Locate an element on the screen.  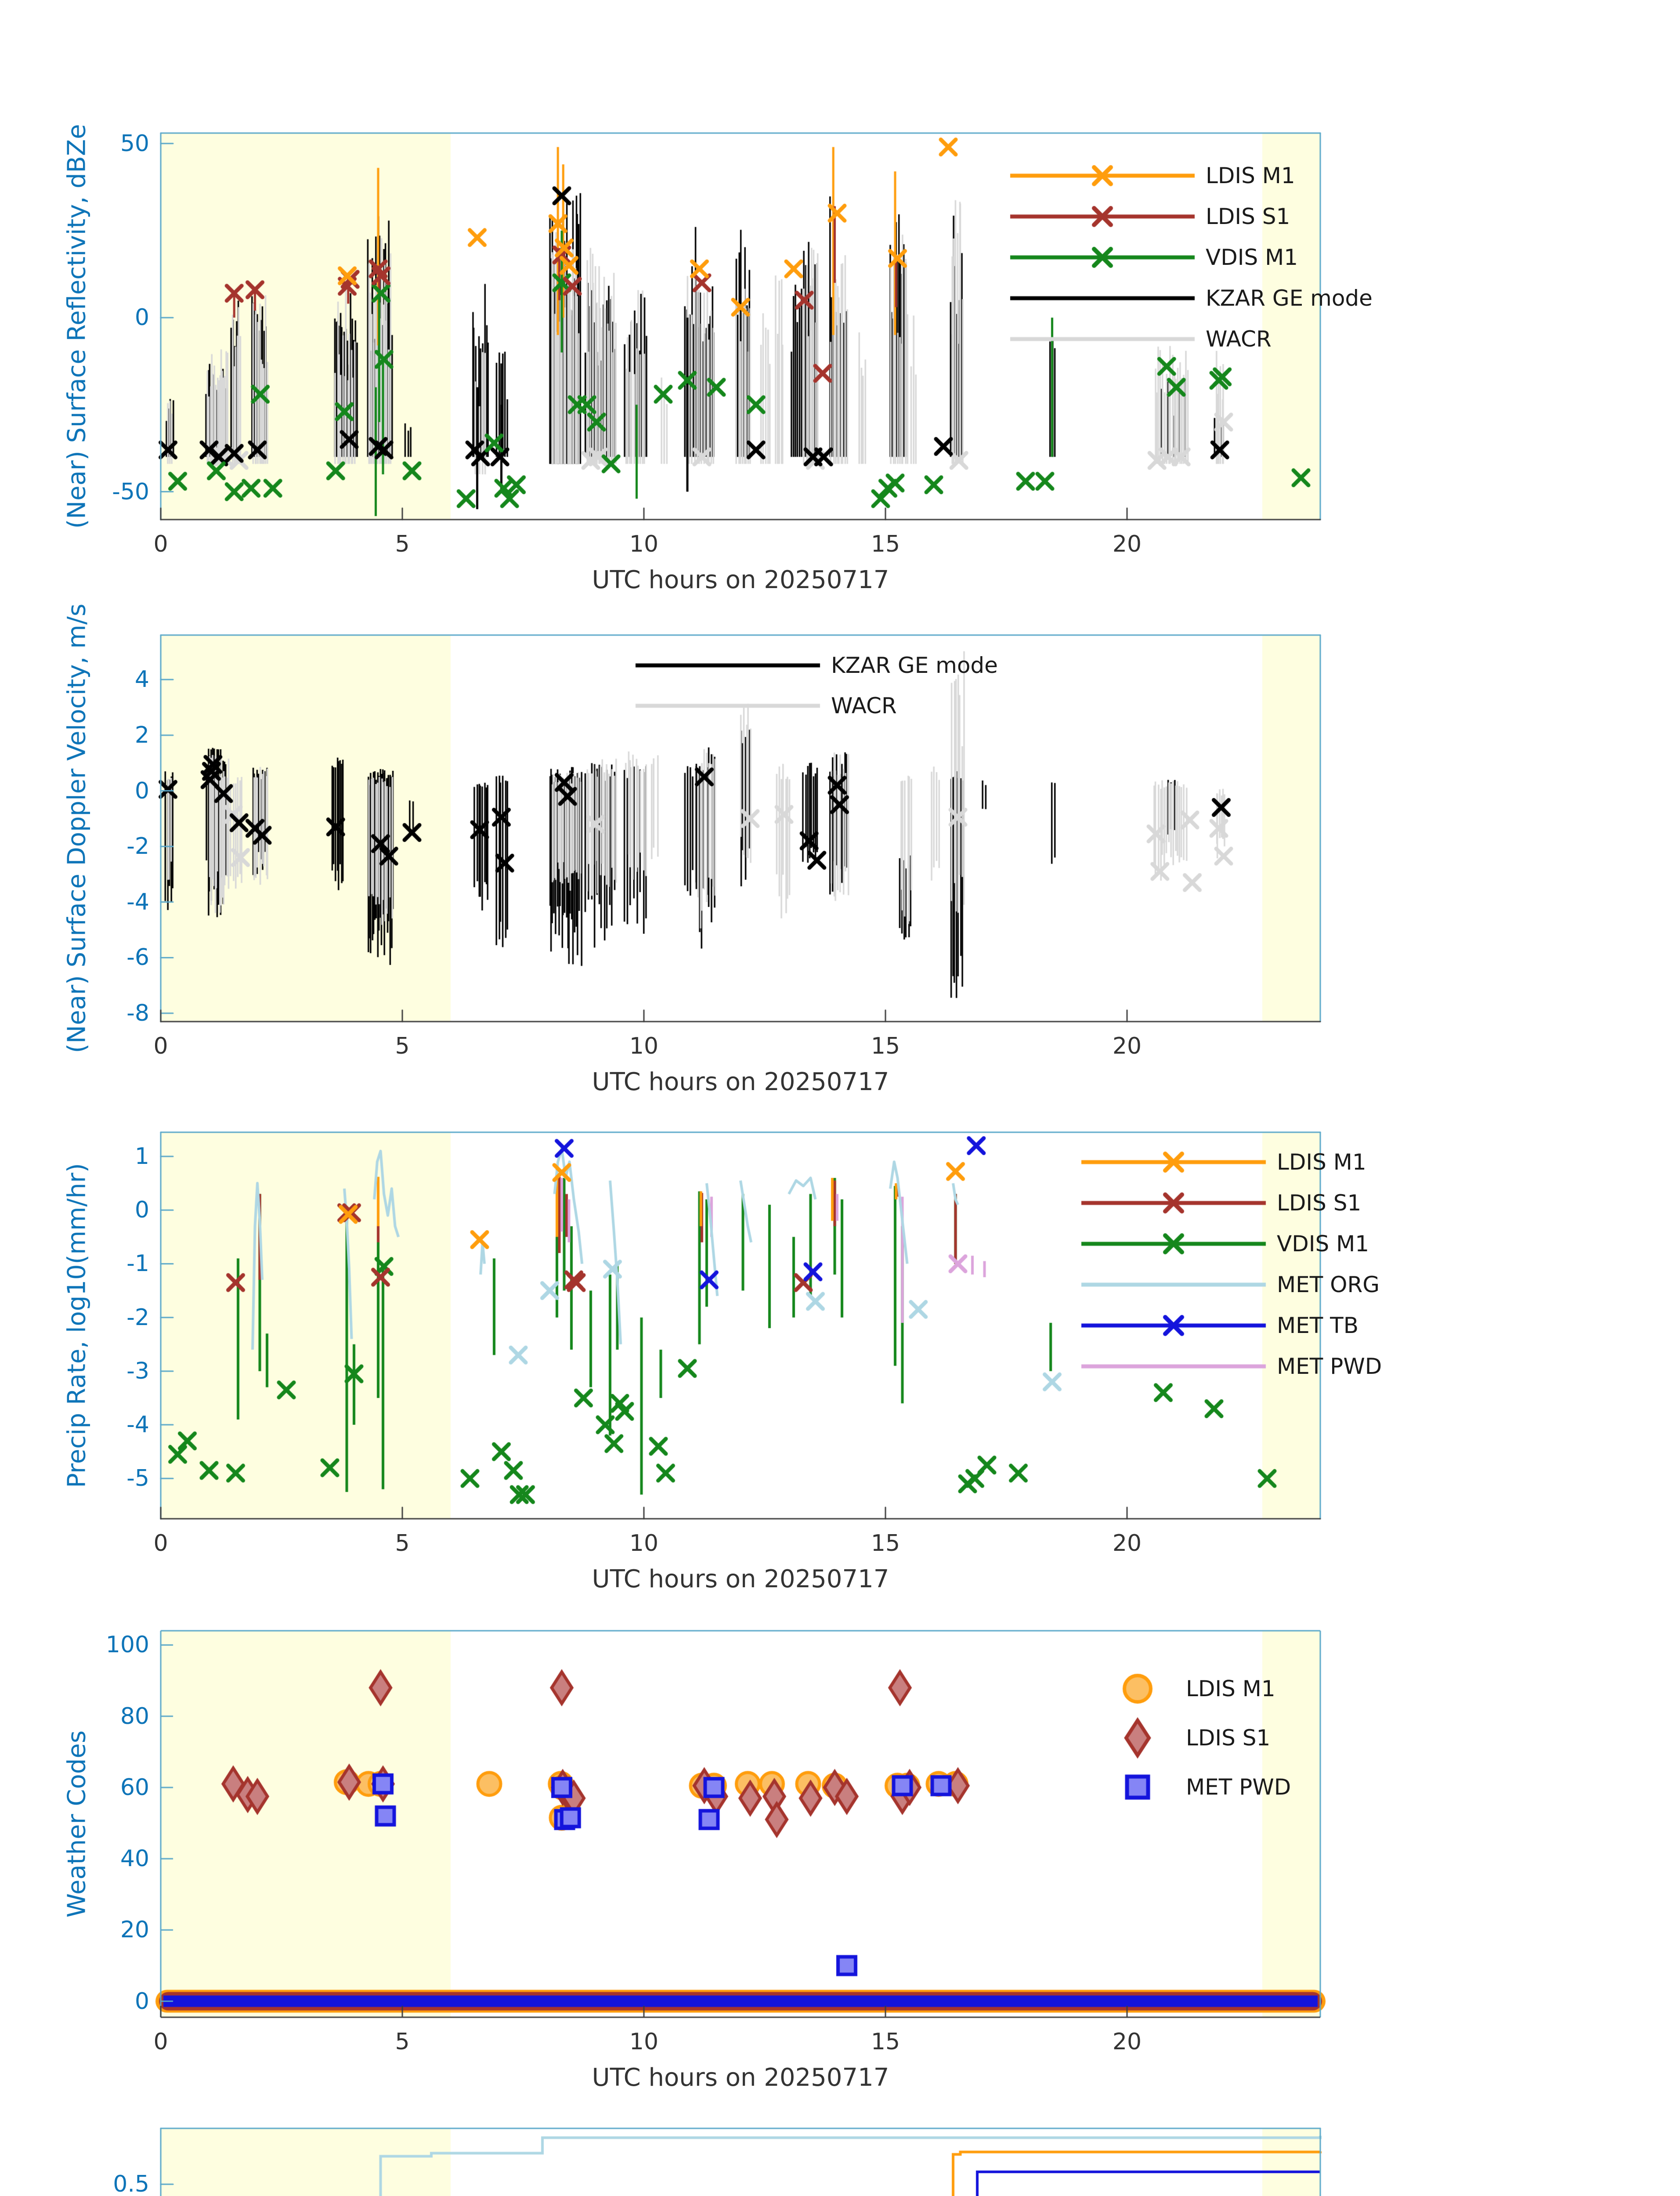
y-tick-label: -5 is located at coordinates (137, 1478).